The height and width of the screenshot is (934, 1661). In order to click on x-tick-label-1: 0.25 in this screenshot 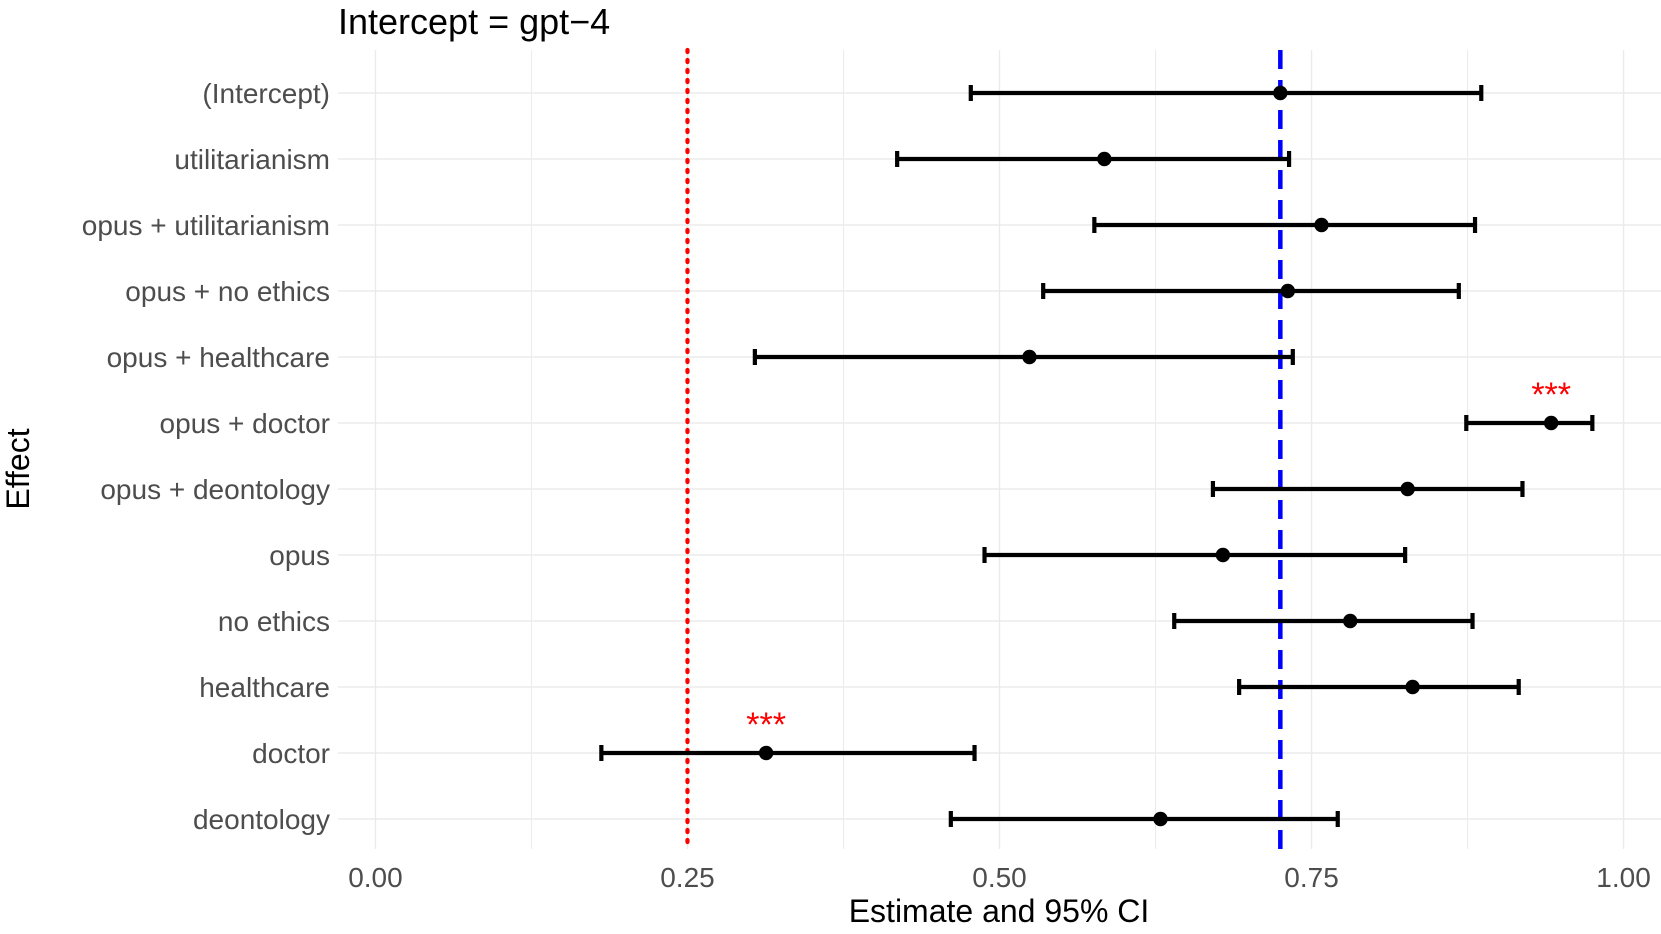, I will do `click(687, 877)`.